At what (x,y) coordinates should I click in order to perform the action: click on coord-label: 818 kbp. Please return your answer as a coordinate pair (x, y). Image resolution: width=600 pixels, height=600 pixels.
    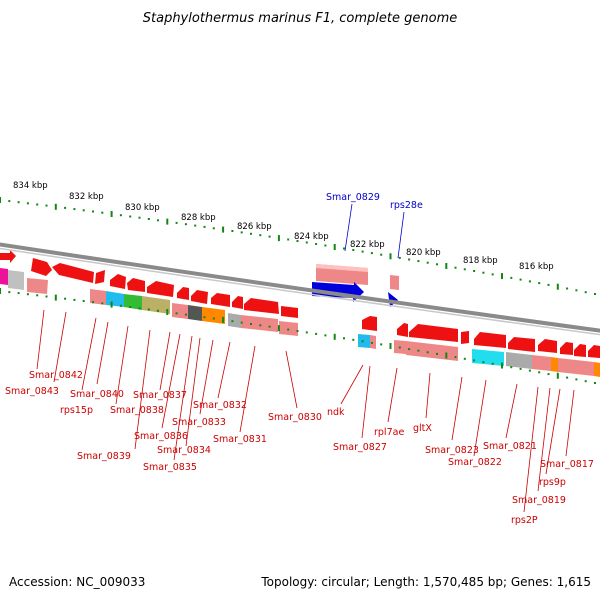
    Looking at the image, I should click on (480, 261).